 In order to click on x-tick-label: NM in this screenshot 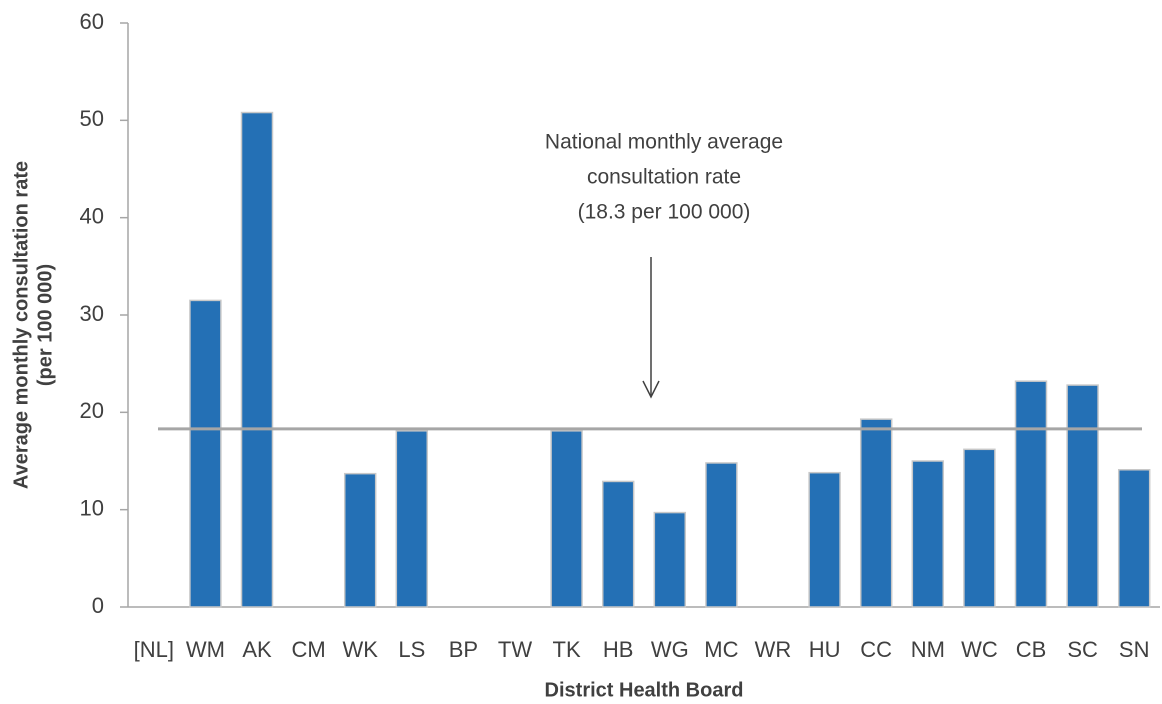, I will do `click(928, 649)`.